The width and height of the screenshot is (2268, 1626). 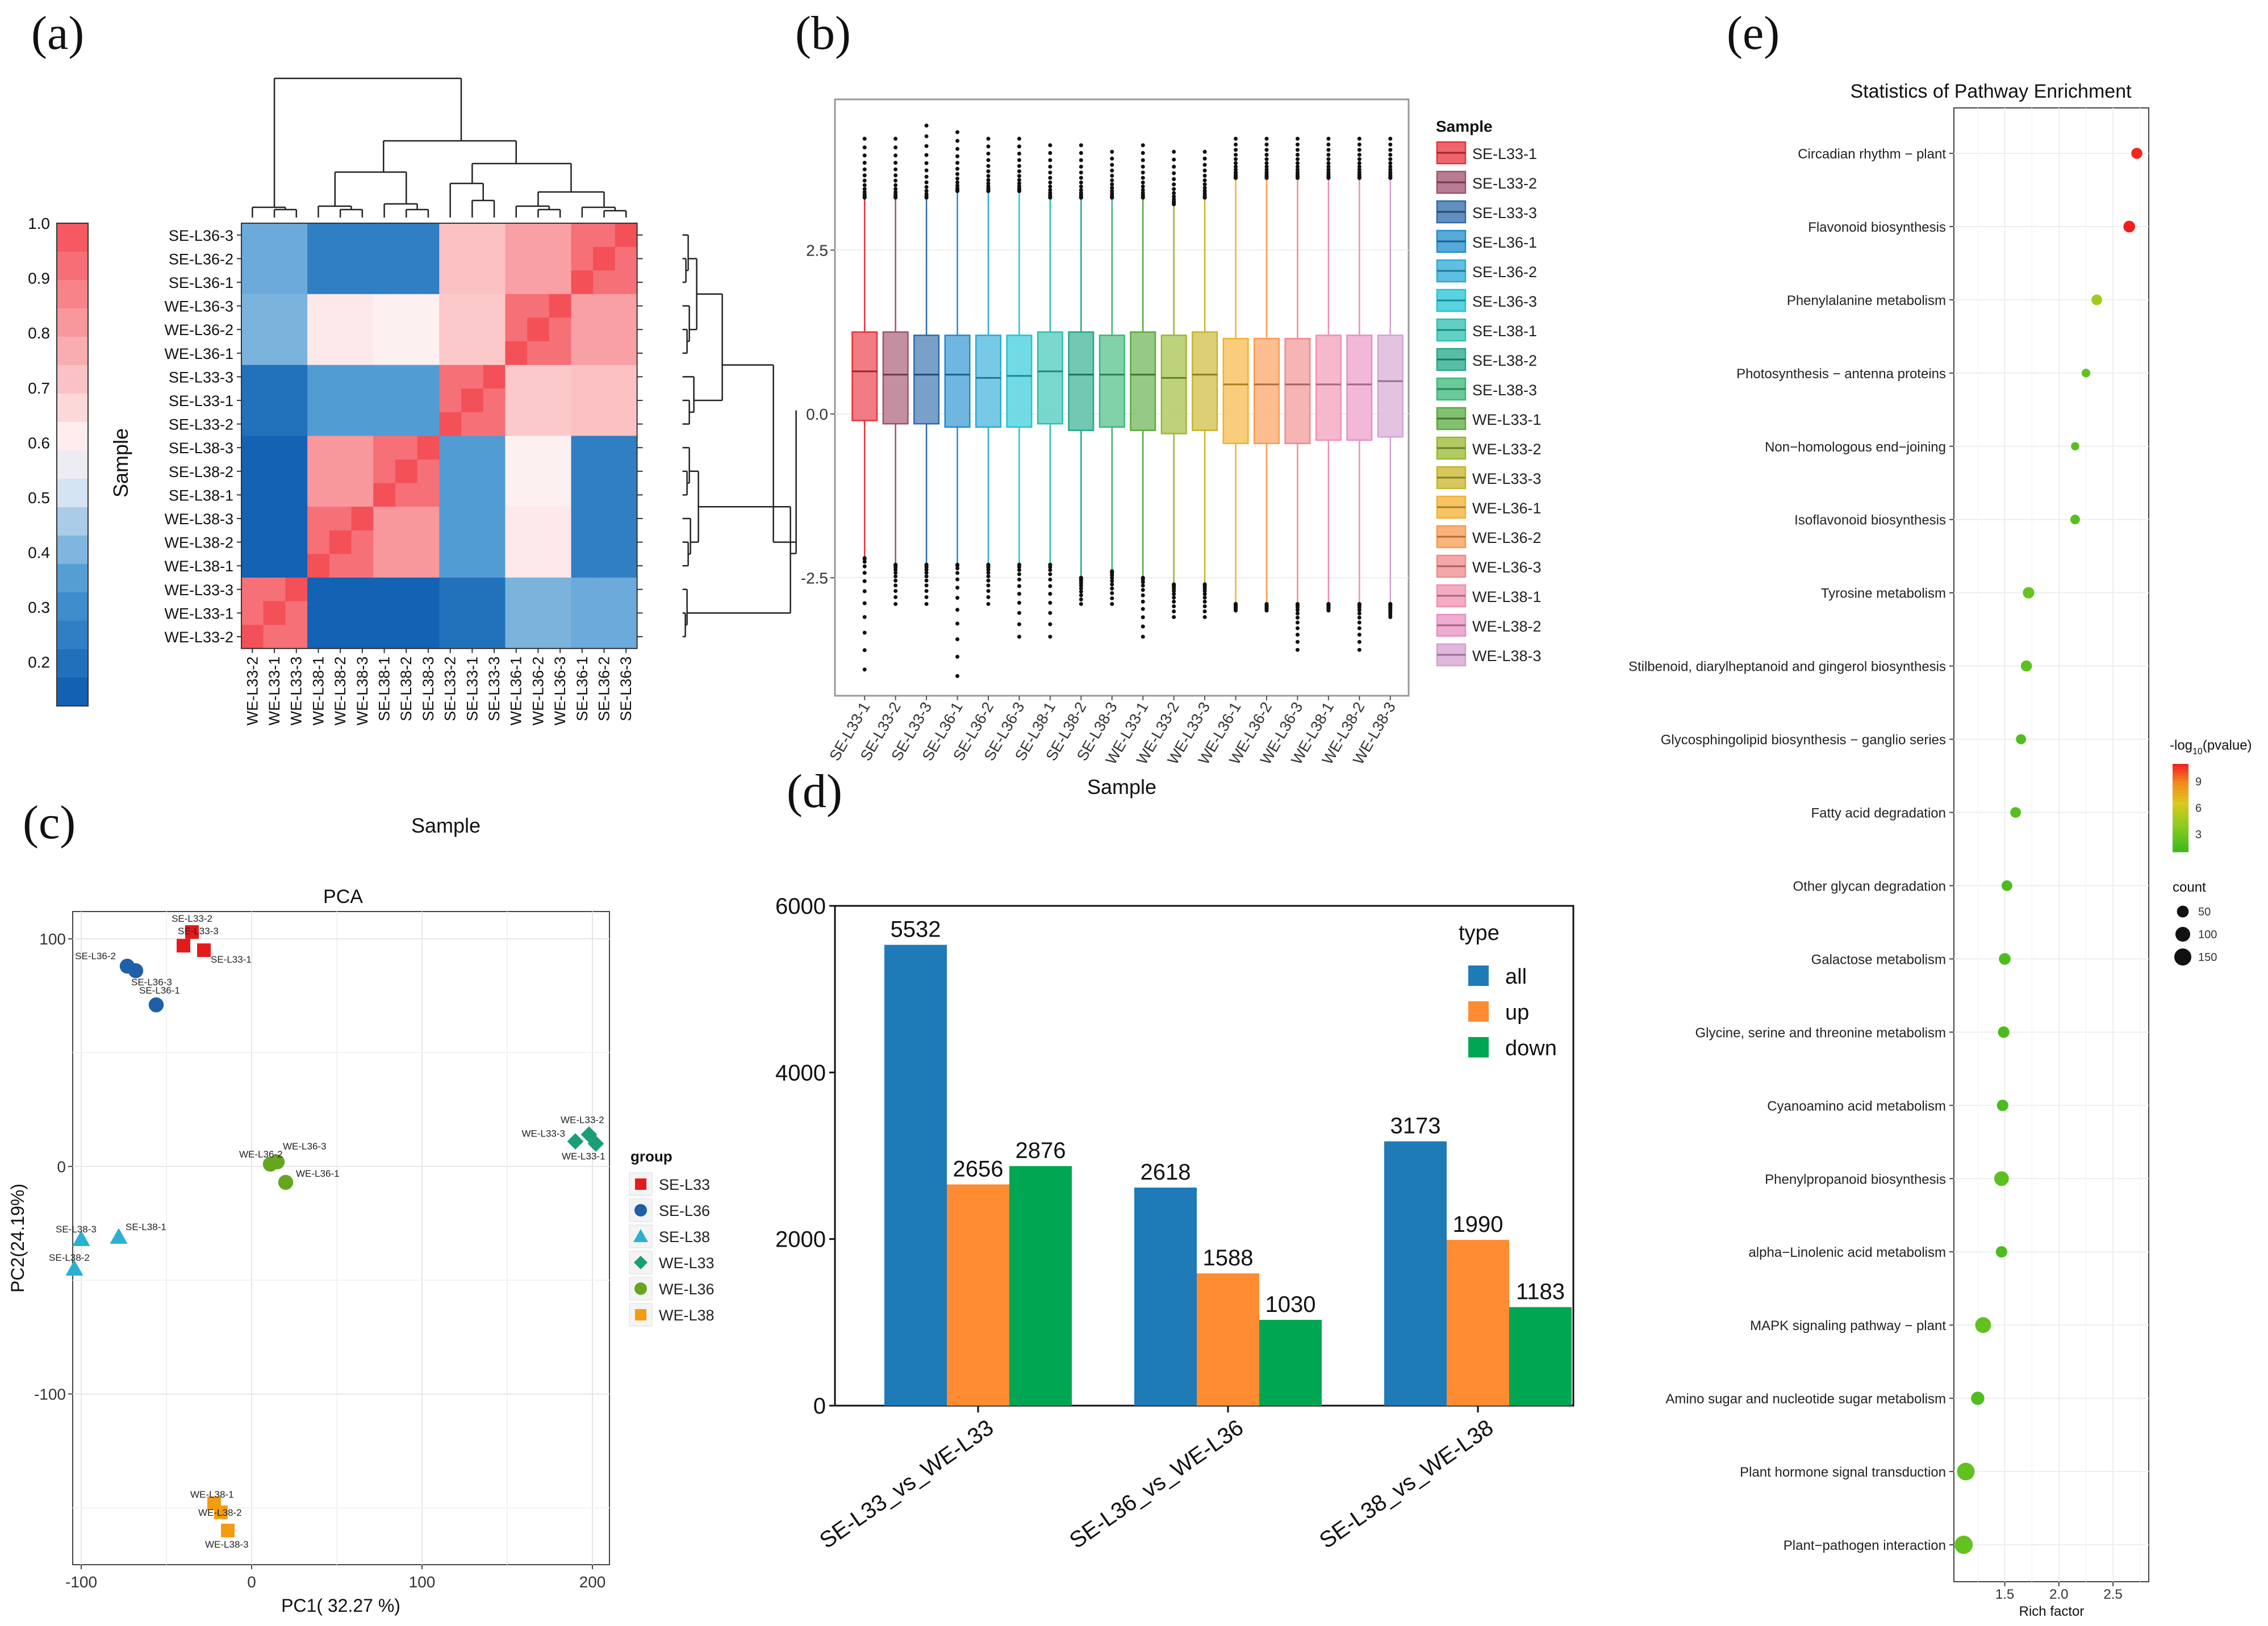 I want to click on heatmap-col-label: WE-L36-2, so click(x=537, y=691).